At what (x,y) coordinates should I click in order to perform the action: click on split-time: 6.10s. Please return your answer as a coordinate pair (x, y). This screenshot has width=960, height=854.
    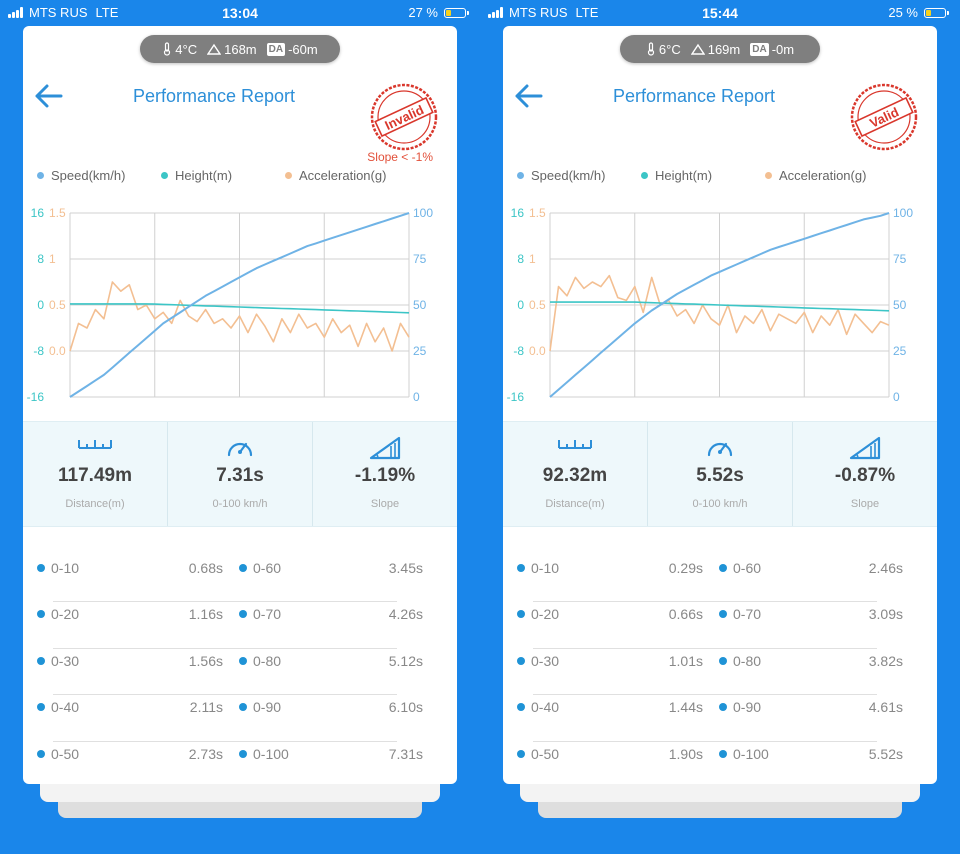
    Looking at the image, I should click on (405, 707).